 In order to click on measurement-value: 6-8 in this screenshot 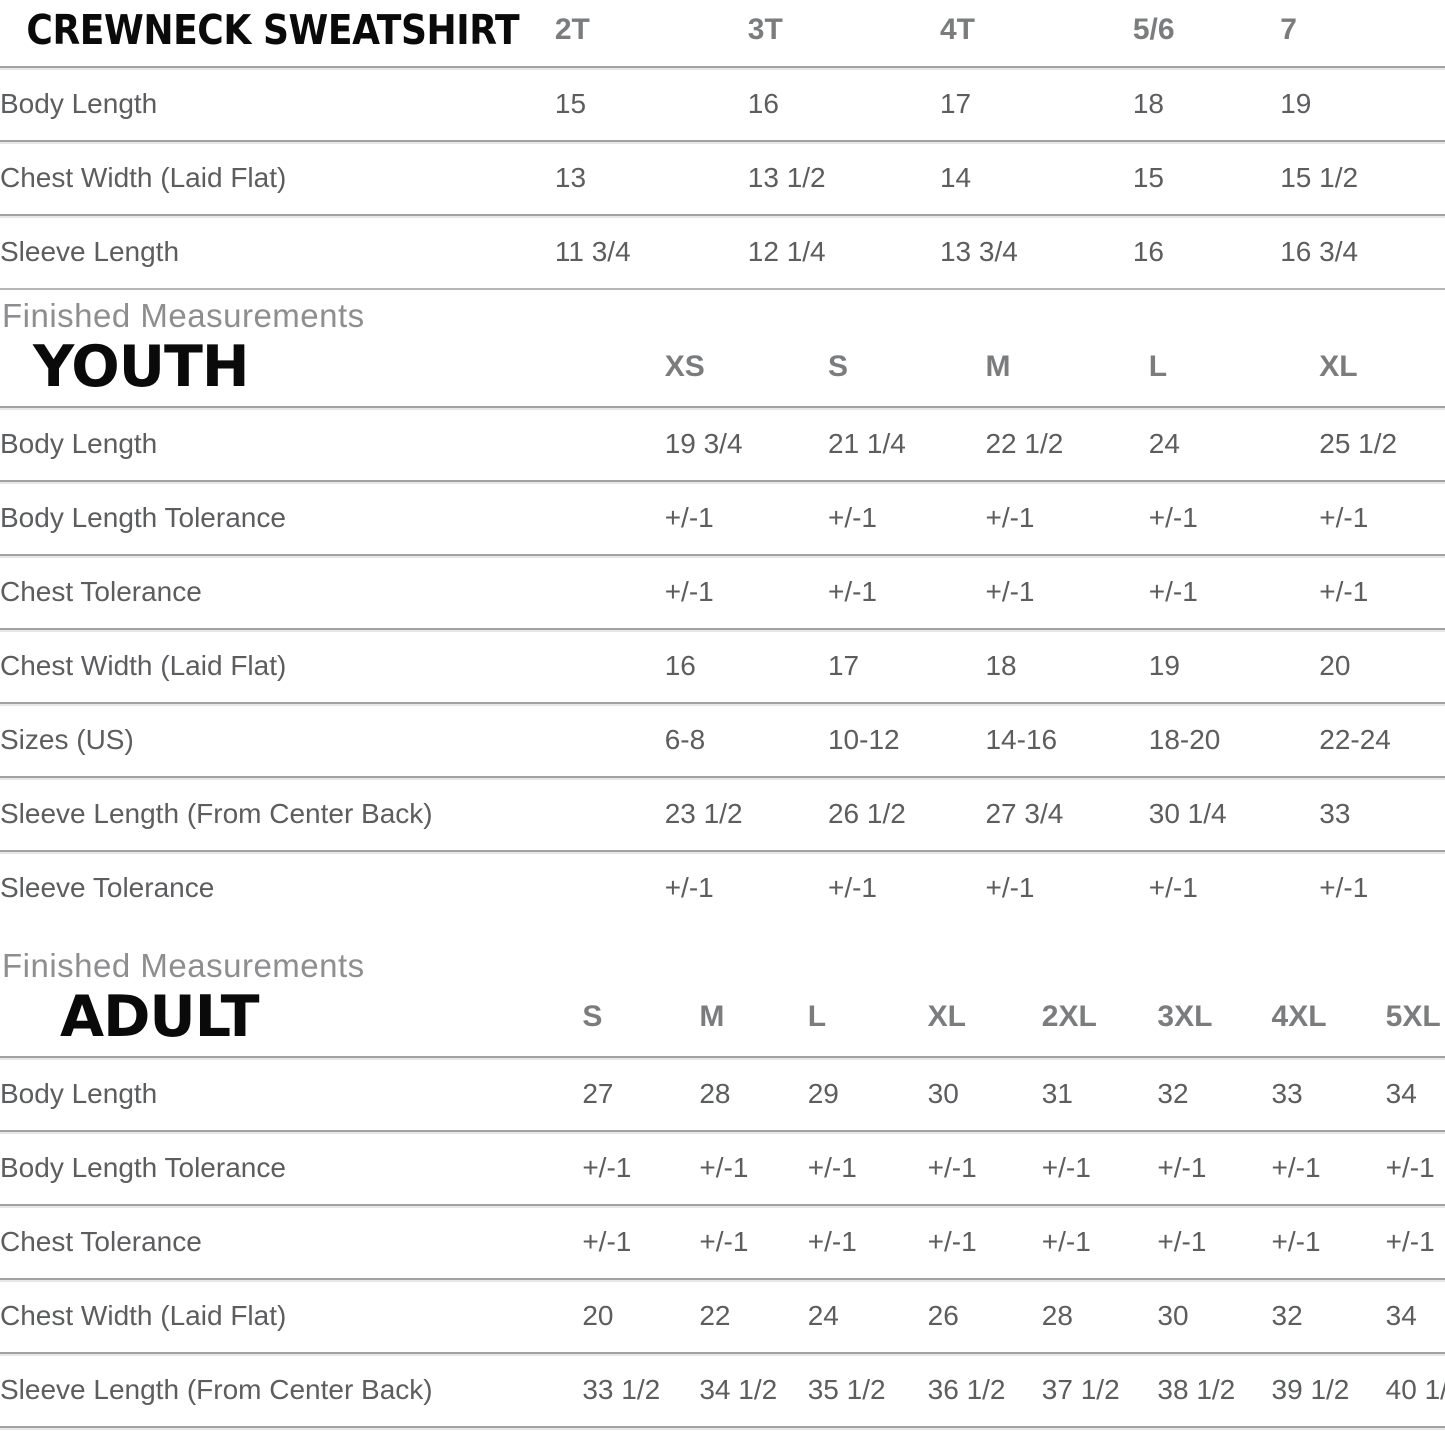, I will do `click(746, 739)`.